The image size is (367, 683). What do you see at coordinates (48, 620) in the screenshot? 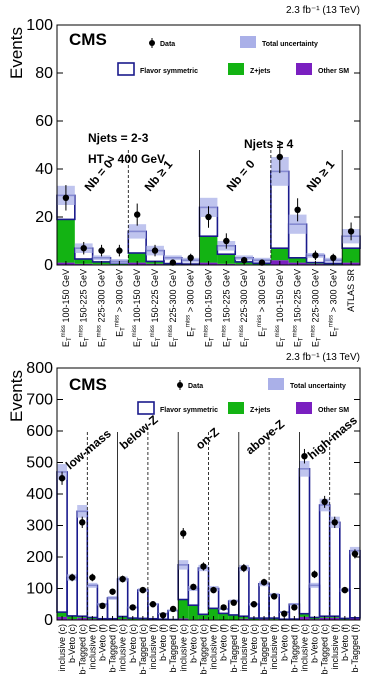
I see `y-tick-label: 0` at bounding box center [48, 620].